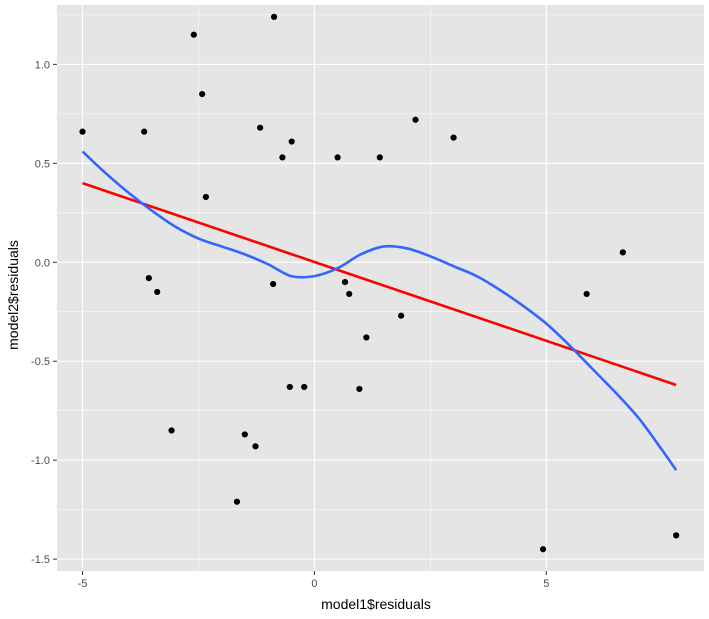  I want to click on y-tick-label: 0.5, so click(42, 164).